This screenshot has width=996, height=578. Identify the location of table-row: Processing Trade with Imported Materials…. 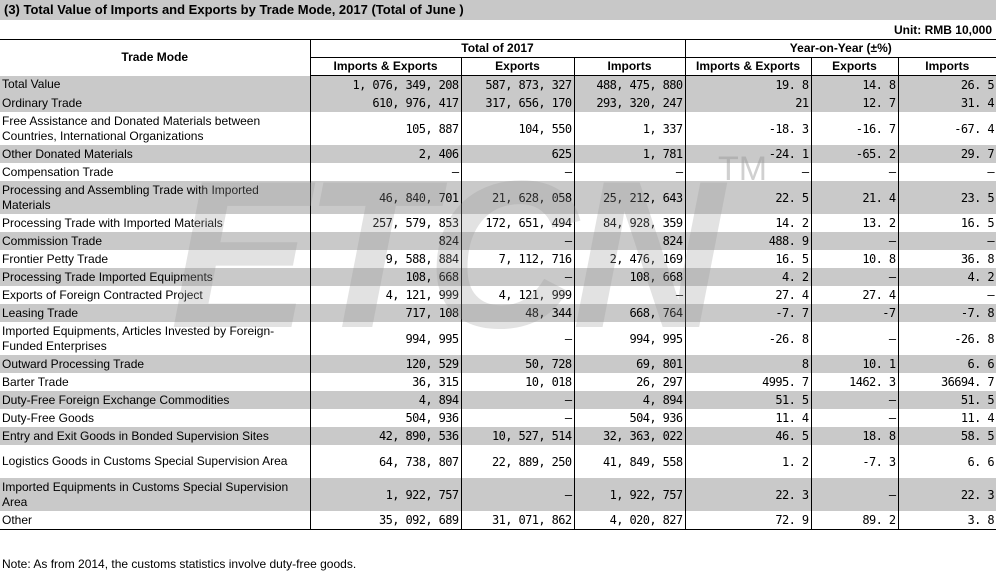
(498, 223).